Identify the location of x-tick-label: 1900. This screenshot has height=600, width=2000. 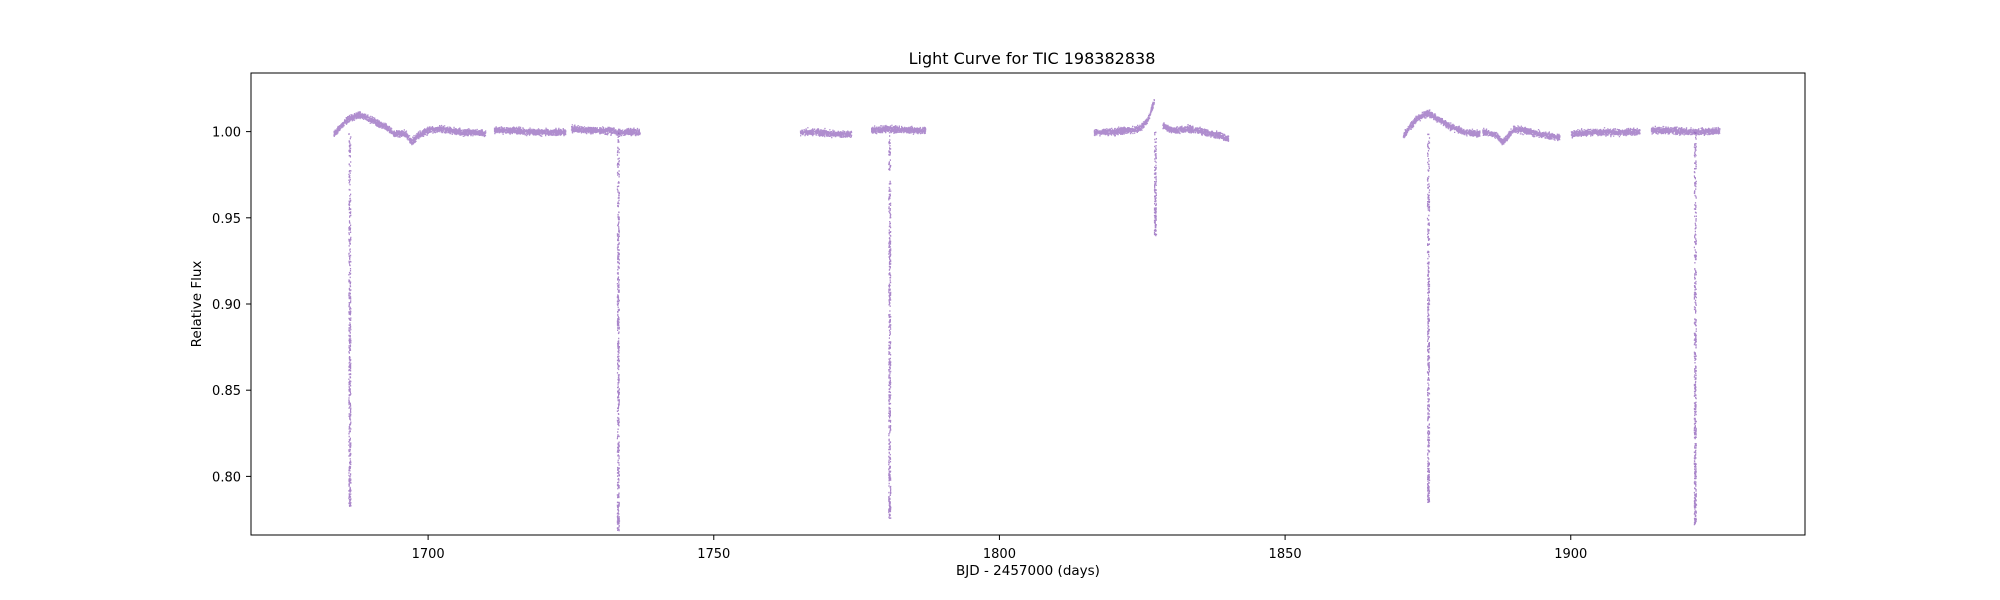
(1570, 554).